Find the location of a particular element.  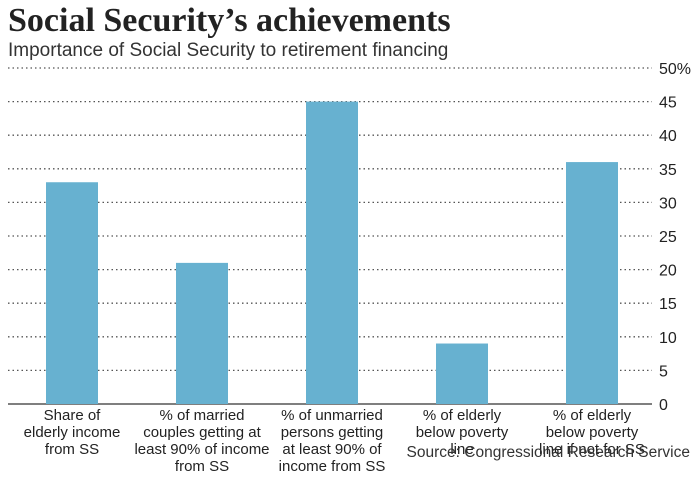

y-tick-label: 45 is located at coordinates (668, 103).